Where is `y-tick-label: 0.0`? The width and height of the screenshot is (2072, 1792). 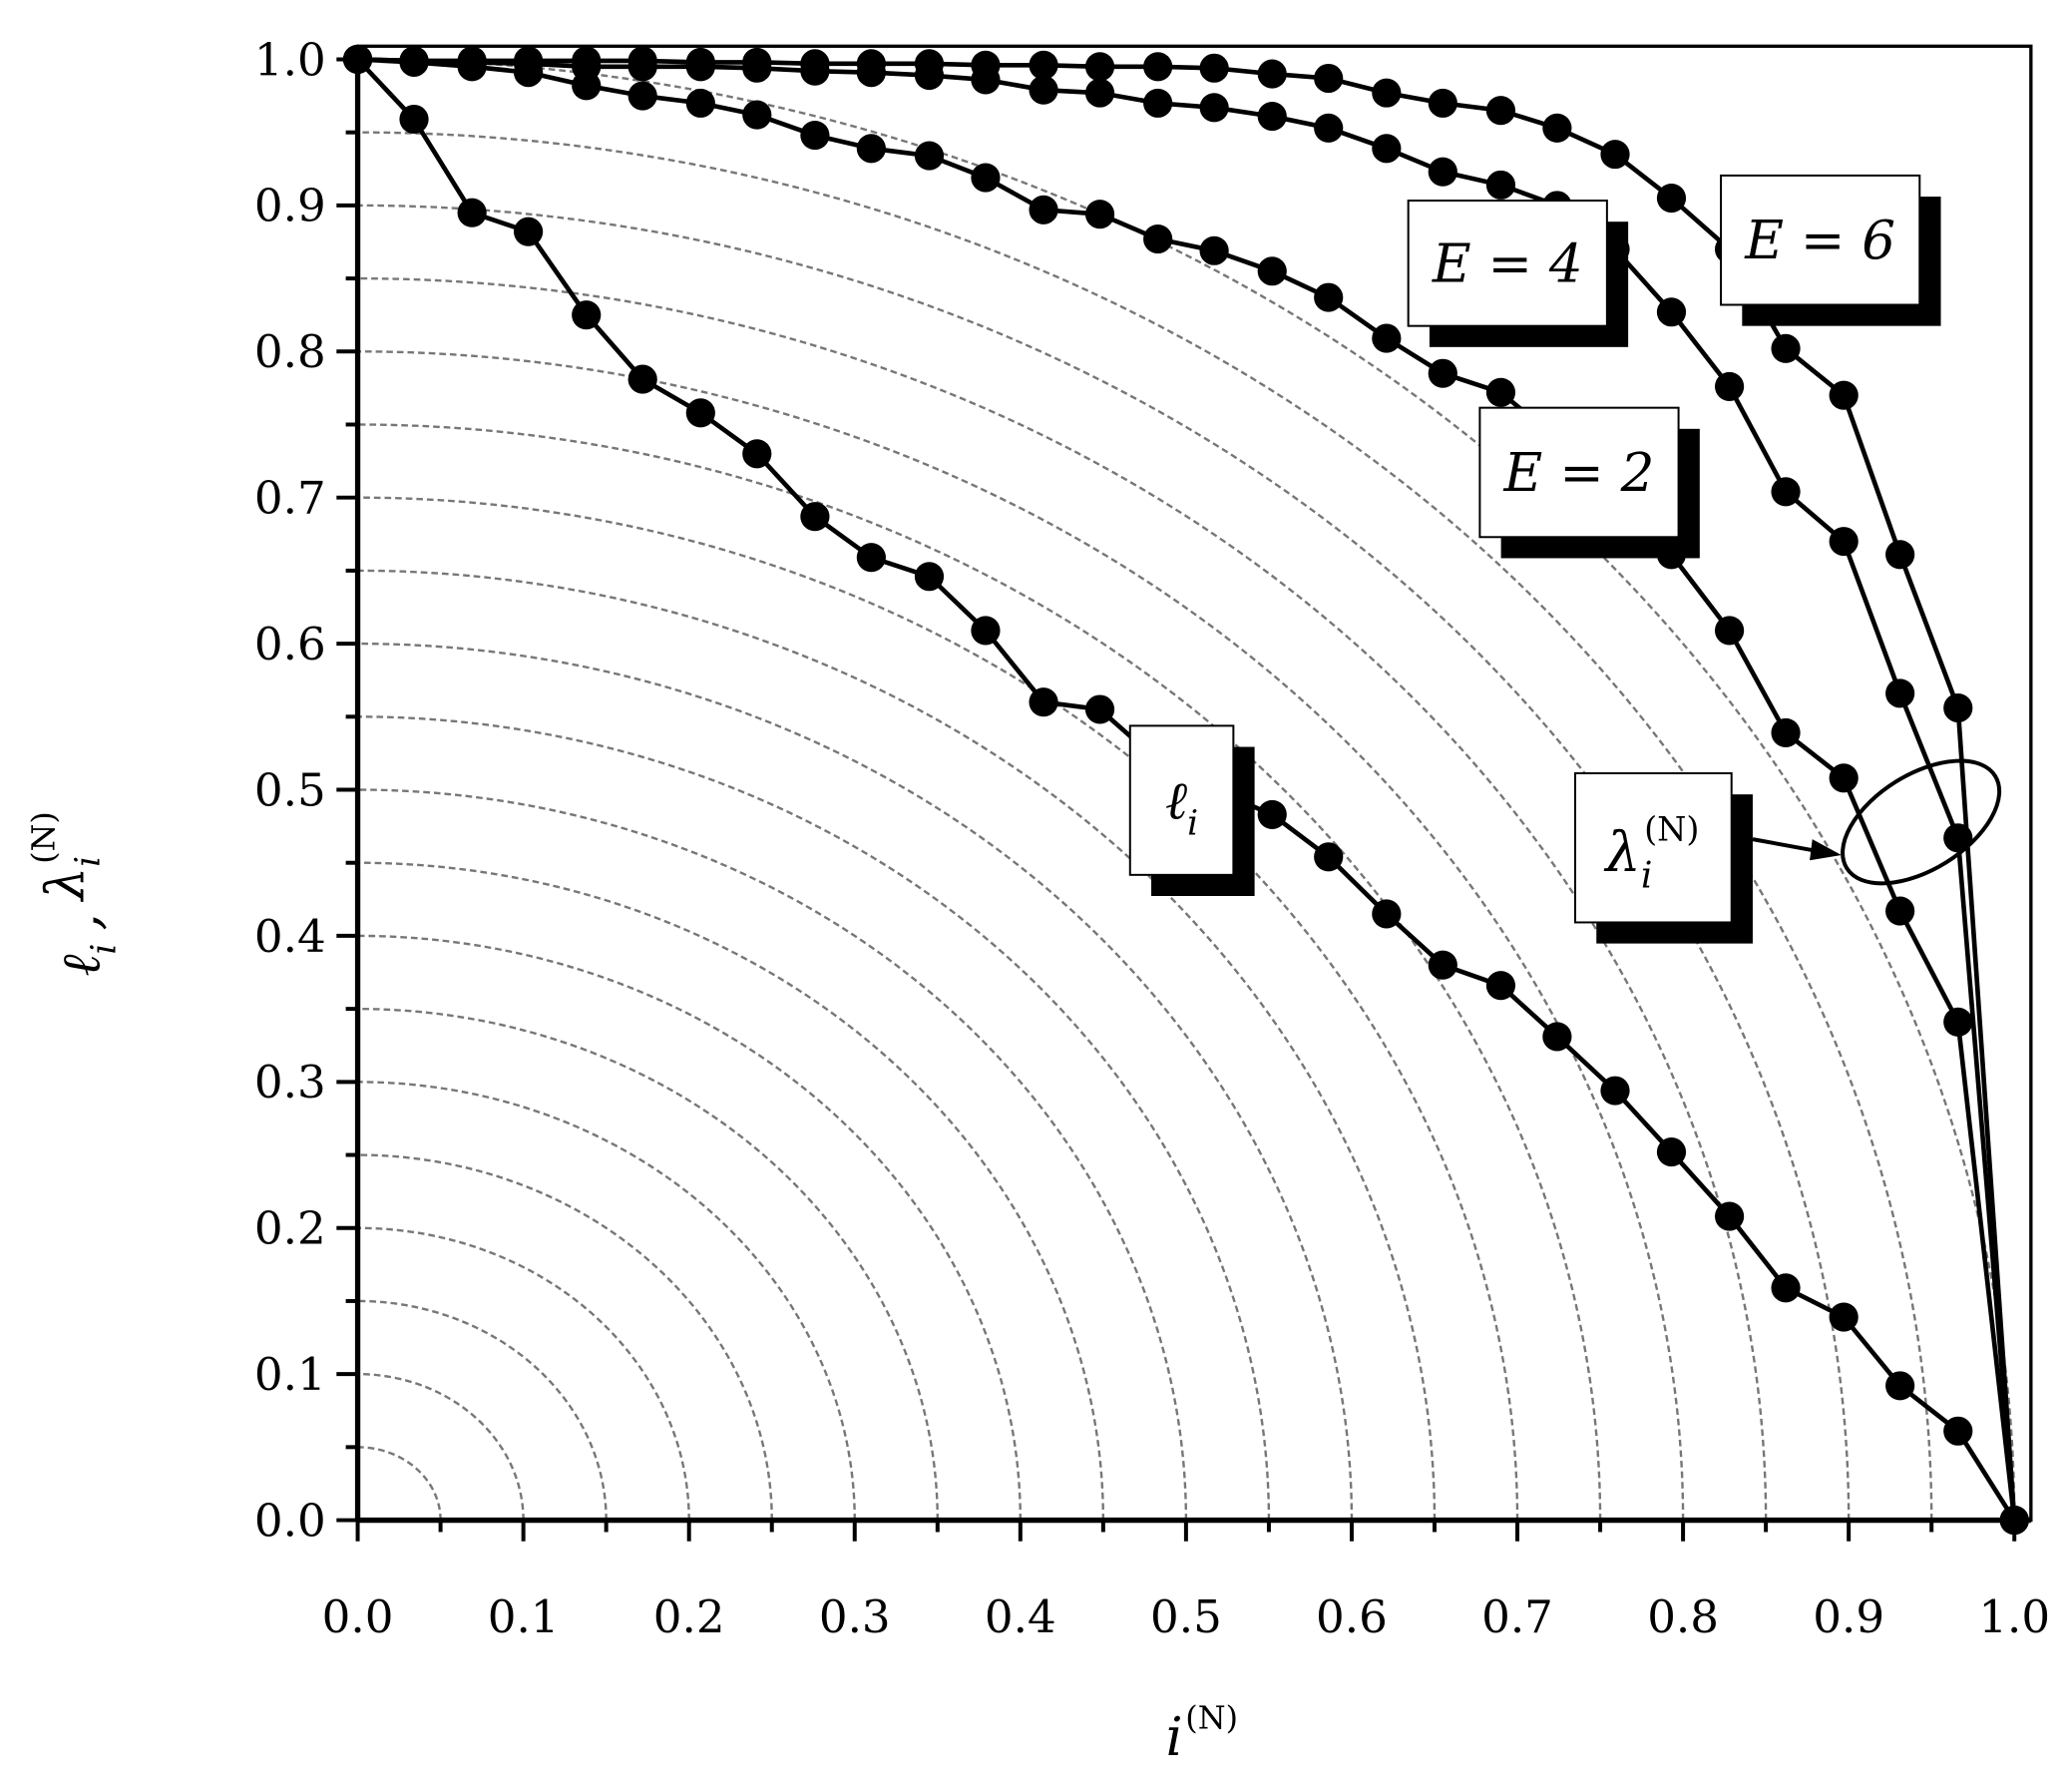
y-tick-label: 0.0 is located at coordinates (290, 1521).